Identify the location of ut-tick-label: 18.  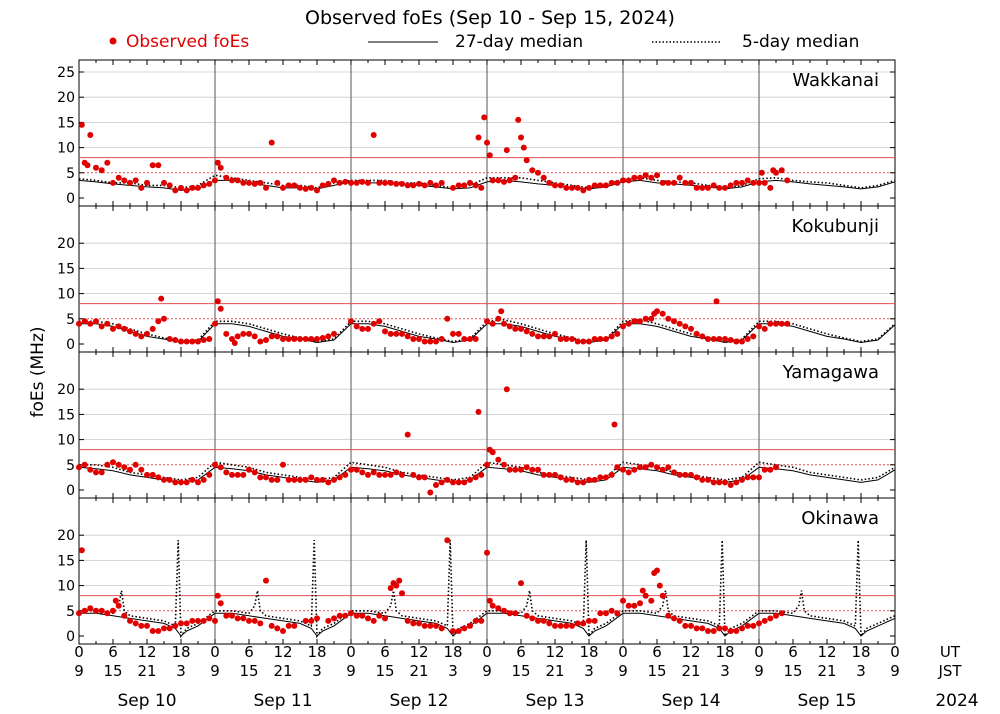
(724, 652).